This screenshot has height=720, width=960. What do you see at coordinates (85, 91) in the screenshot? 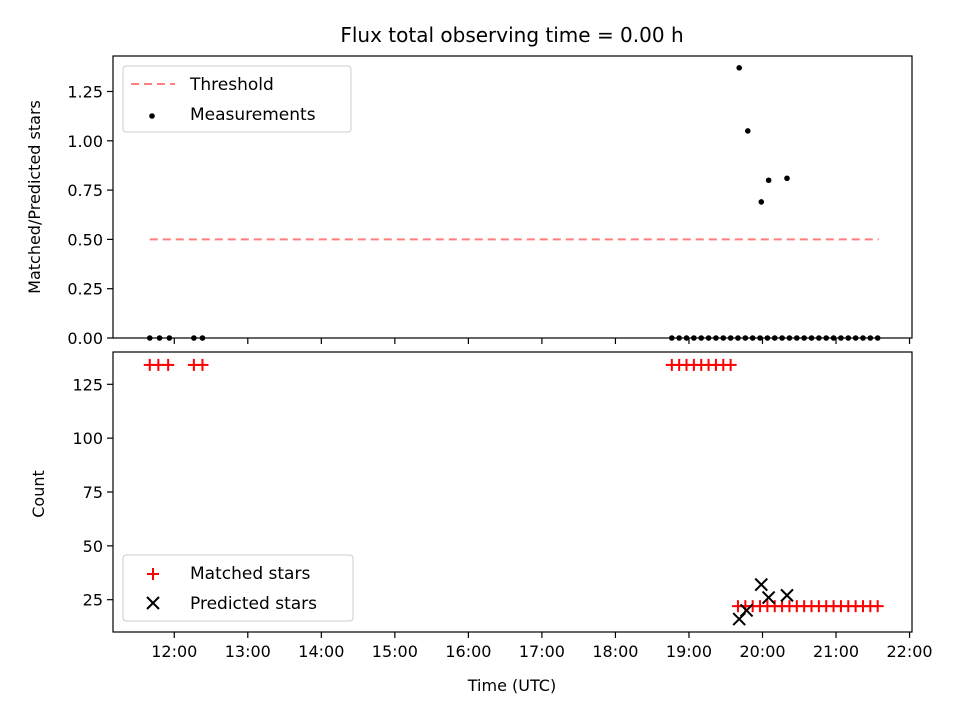
I see `top-y-tick-label: 1.25` at bounding box center [85, 91].